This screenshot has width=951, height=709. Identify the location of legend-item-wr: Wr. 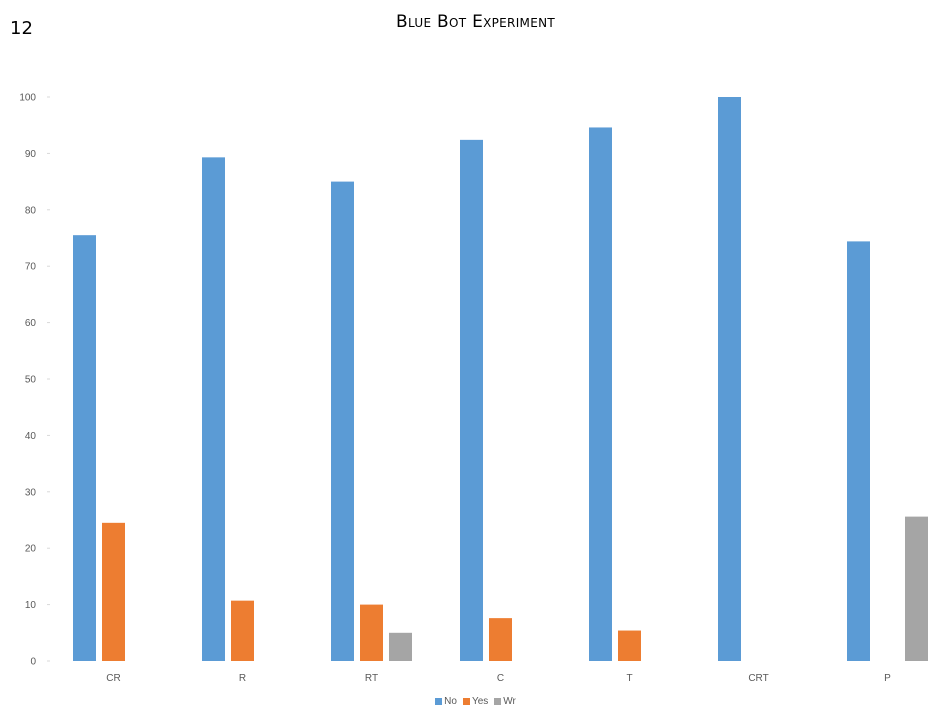
(505, 701).